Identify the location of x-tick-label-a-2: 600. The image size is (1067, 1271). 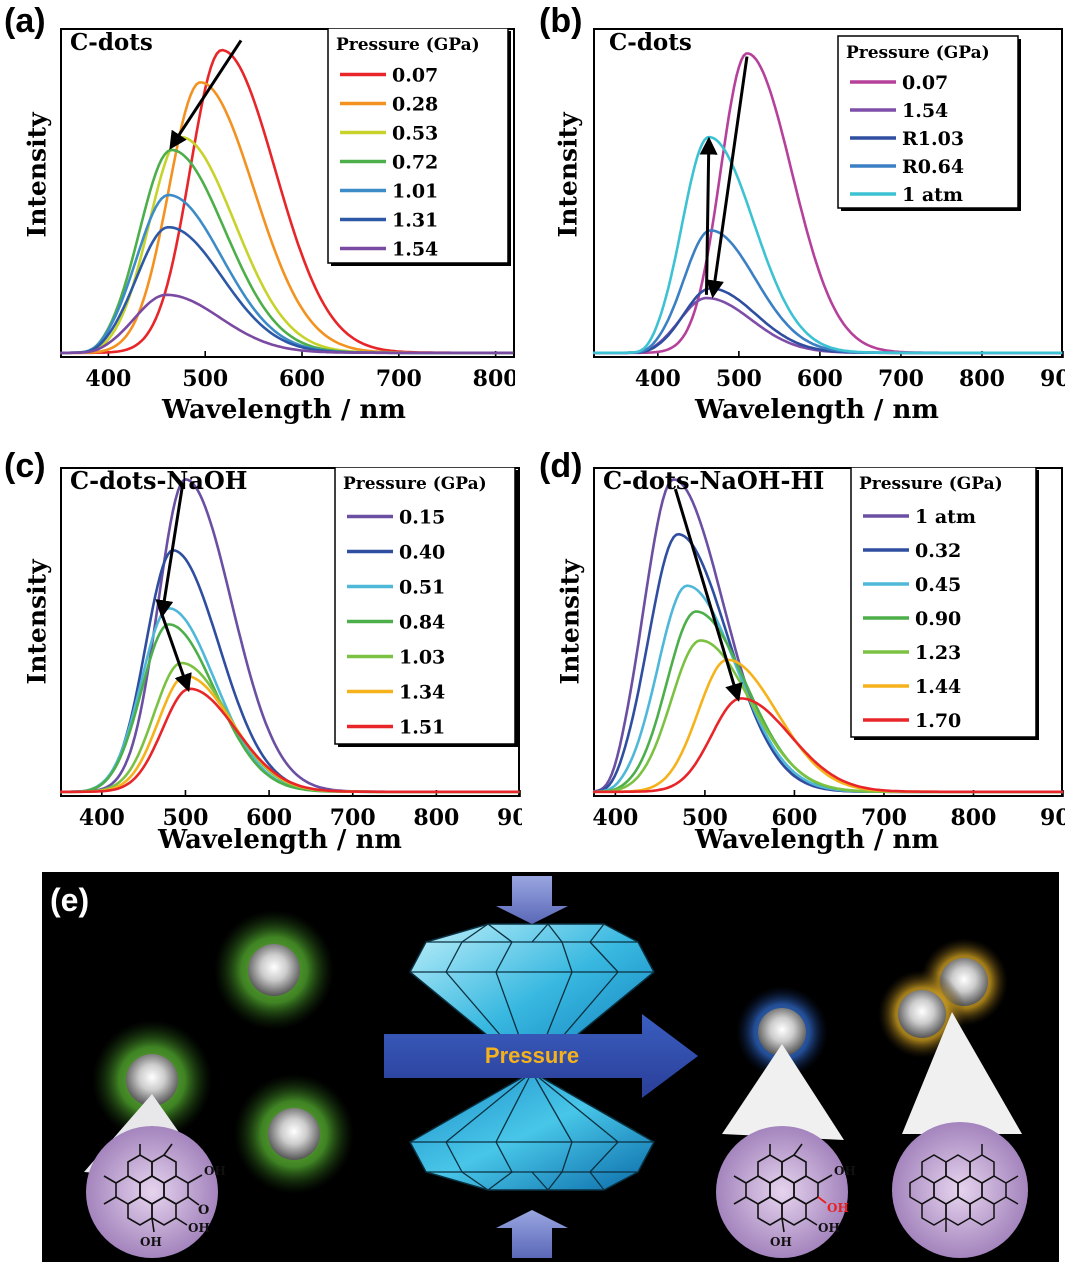
(302, 379).